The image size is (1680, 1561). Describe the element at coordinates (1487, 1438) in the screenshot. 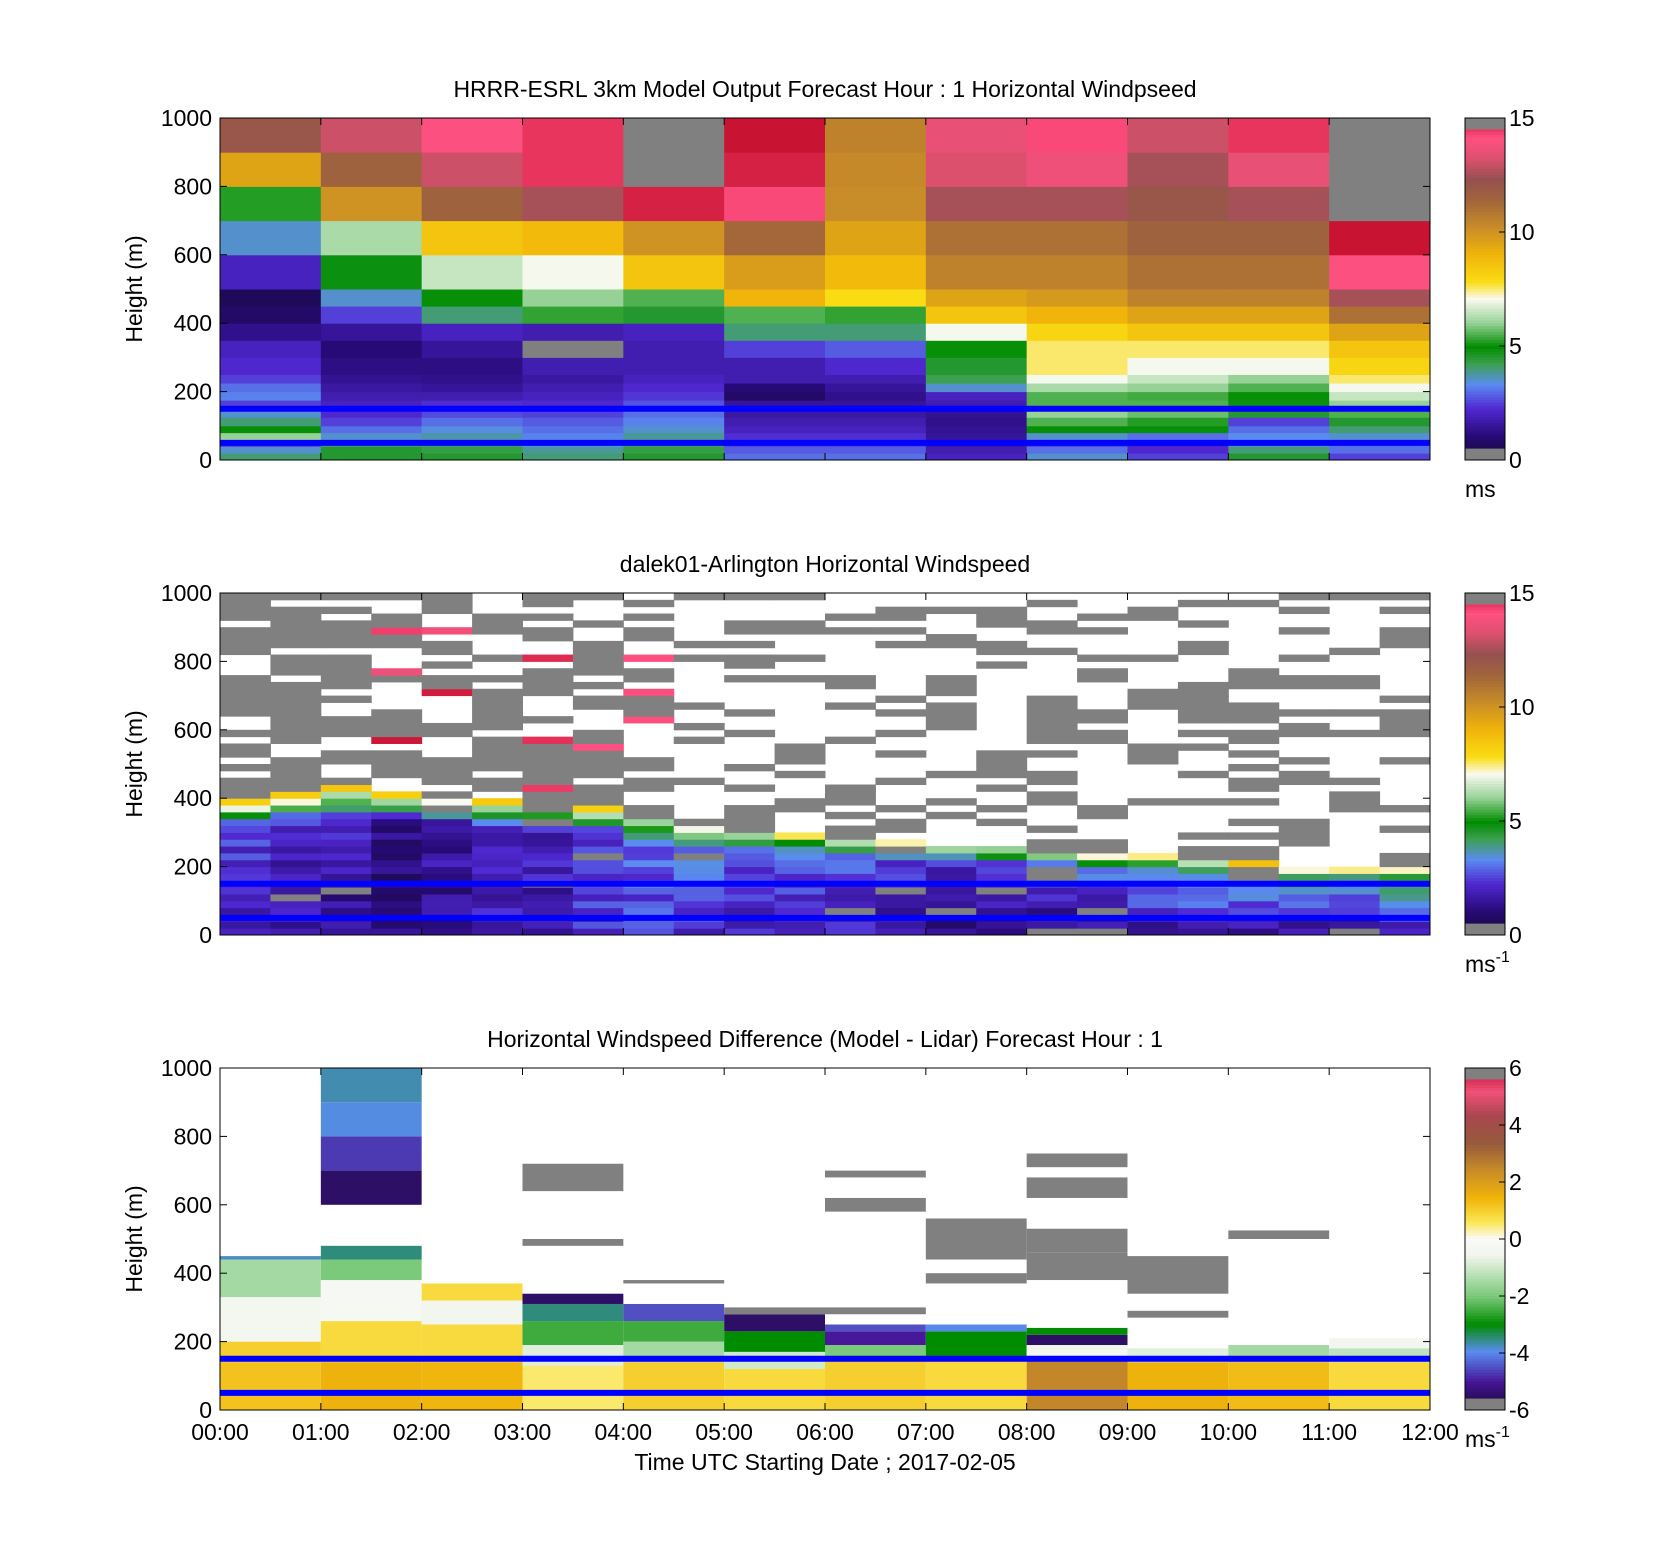

I see `colorbar-unit: ms-1` at that location.